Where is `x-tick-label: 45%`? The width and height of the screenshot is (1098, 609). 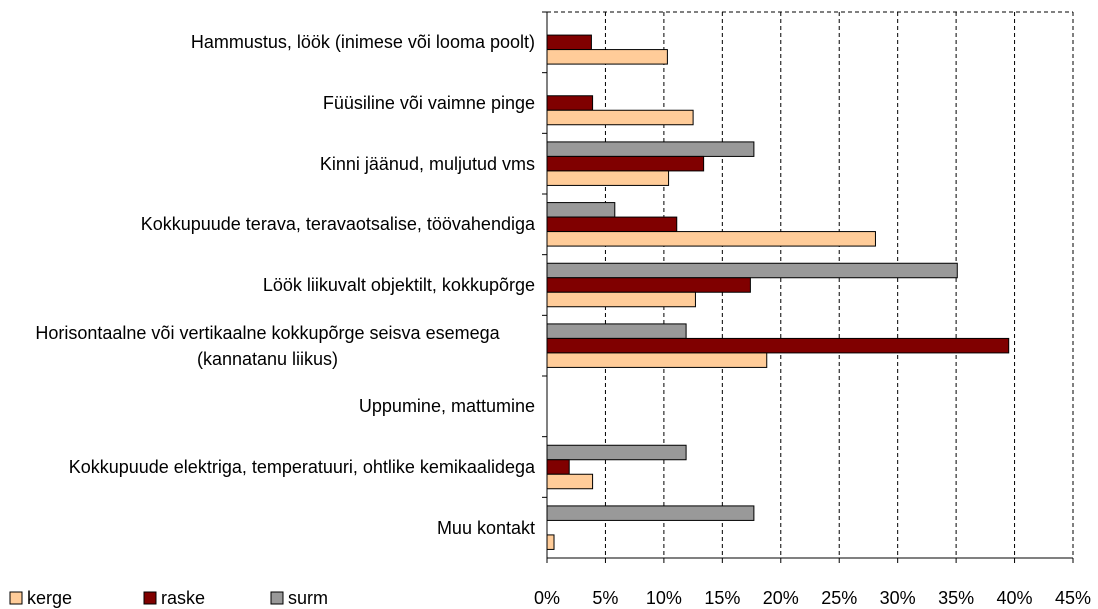 x-tick-label: 45% is located at coordinates (1073, 598).